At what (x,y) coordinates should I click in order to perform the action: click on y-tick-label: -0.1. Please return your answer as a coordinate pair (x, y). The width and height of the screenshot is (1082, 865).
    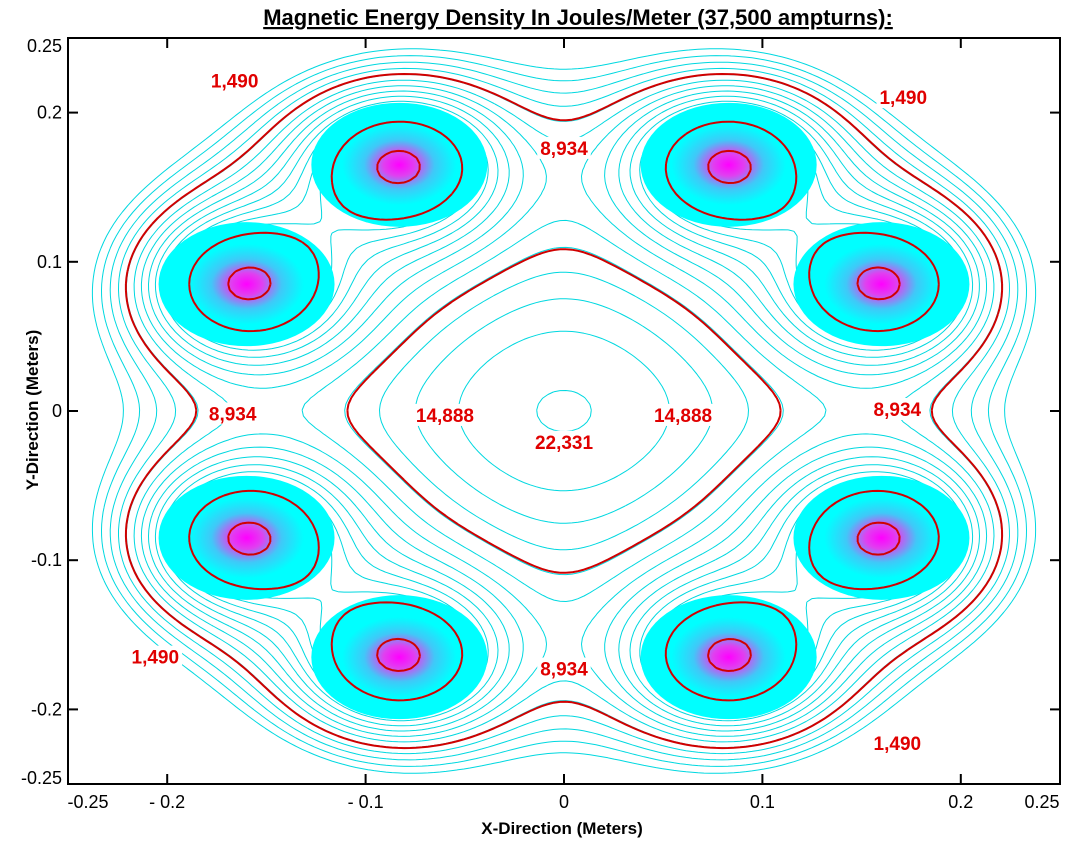
    Looking at the image, I should click on (46, 560).